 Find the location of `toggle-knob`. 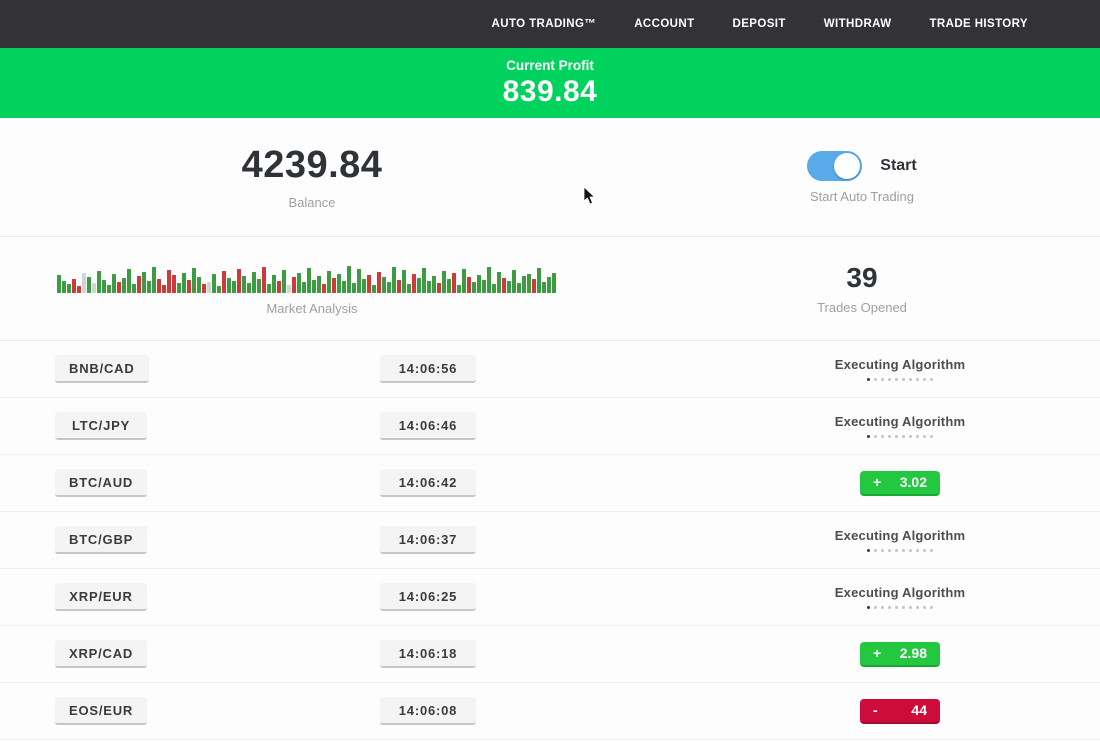

toggle-knob is located at coordinates (847, 165).